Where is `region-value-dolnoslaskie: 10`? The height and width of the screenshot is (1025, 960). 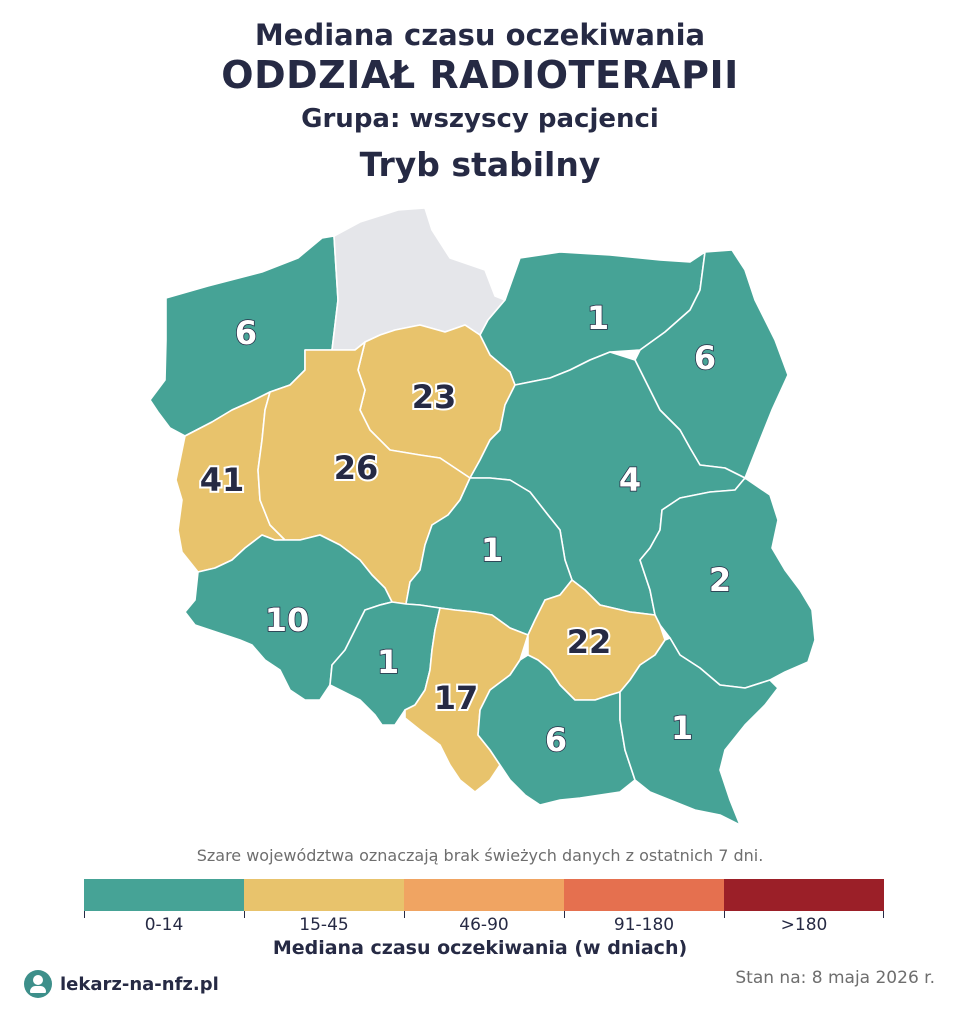 region-value-dolnoslaskie: 10 is located at coordinates (287, 620).